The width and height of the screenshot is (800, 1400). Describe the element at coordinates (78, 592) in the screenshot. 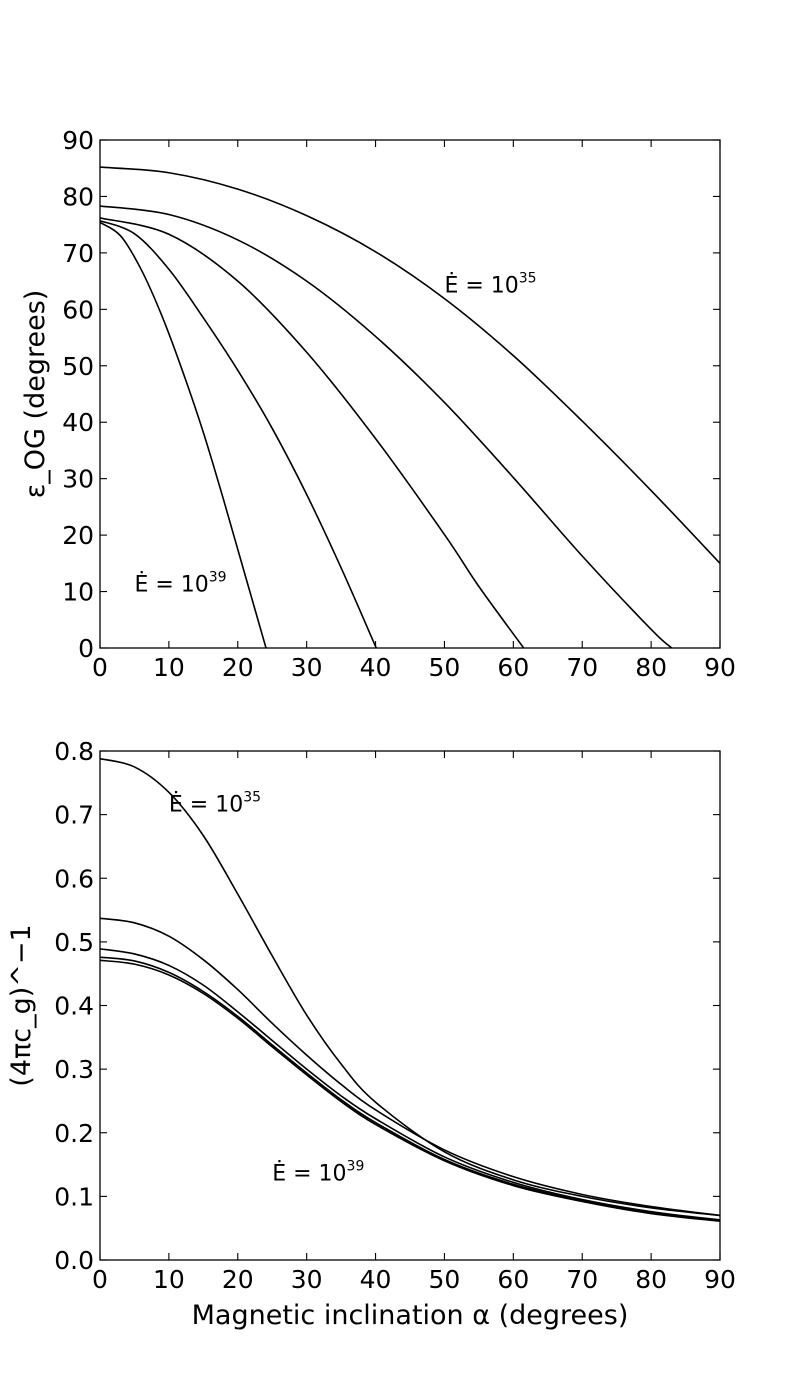

I see `y-tick-label: 10` at that location.